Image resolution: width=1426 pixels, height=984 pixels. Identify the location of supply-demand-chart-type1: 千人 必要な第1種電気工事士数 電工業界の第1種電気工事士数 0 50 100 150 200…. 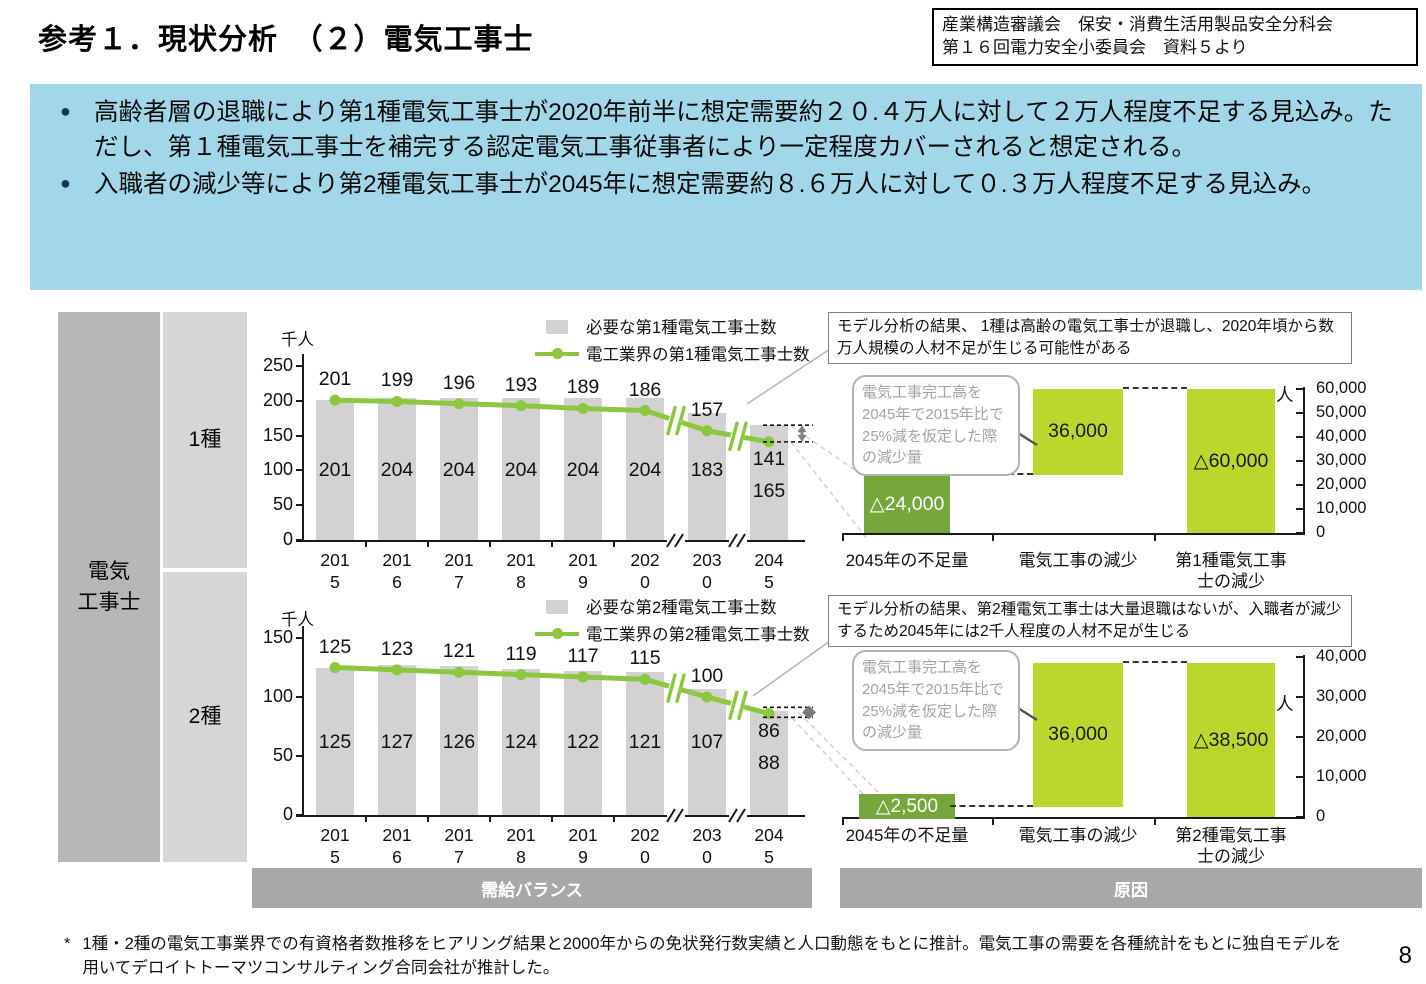
(534, 452).